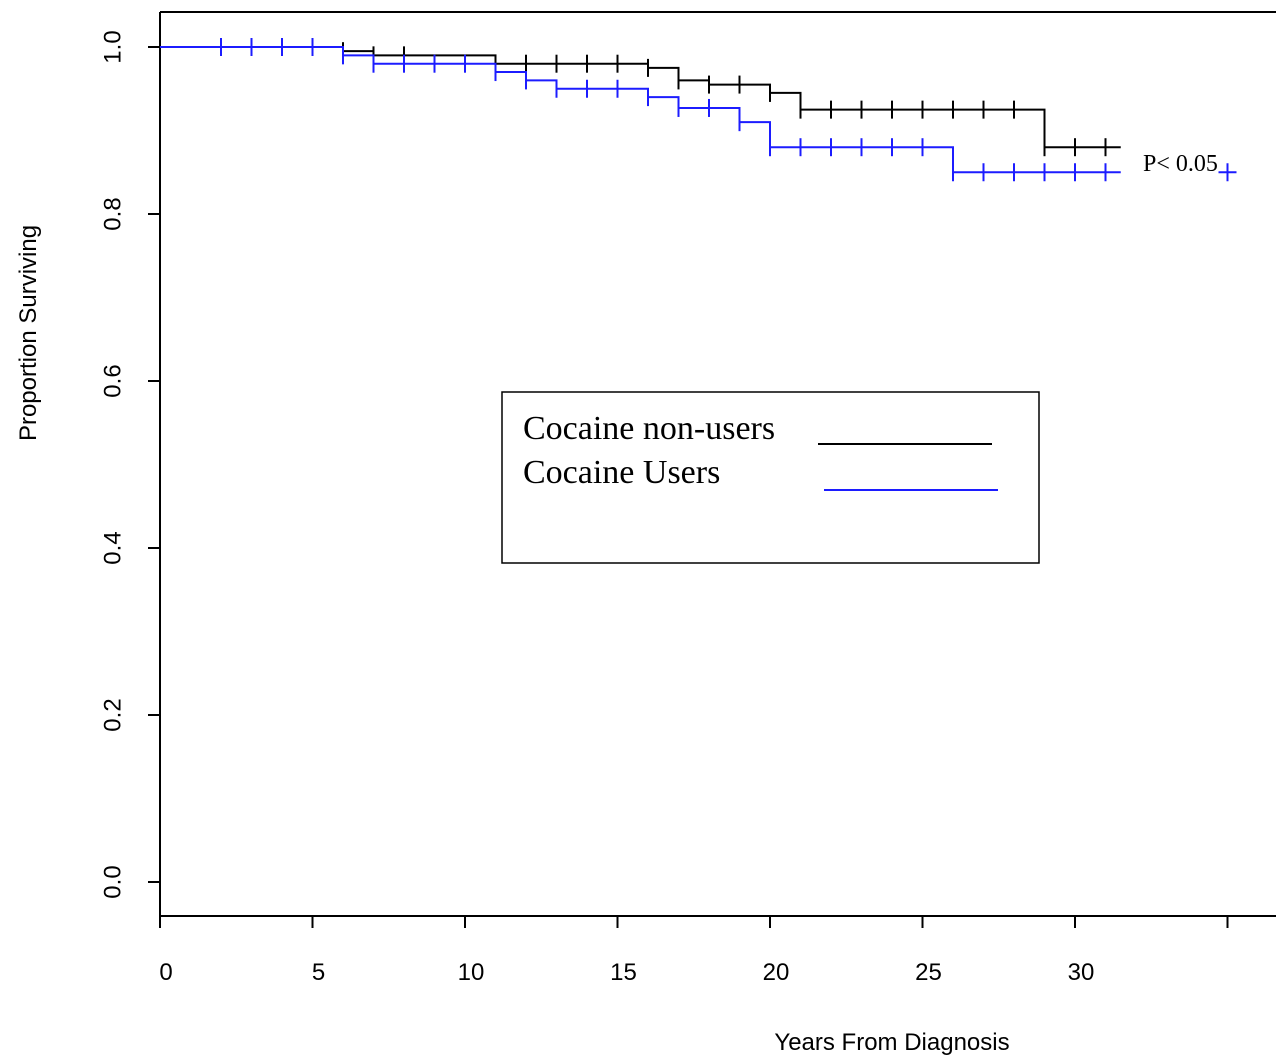 The height and width of the screenshot is (1059, 1286). What do you see at coordinates (649, 428) in the screenshot?
I see `legend-label-non-users: Cocaine non-users` at bounding box center [649, 428].